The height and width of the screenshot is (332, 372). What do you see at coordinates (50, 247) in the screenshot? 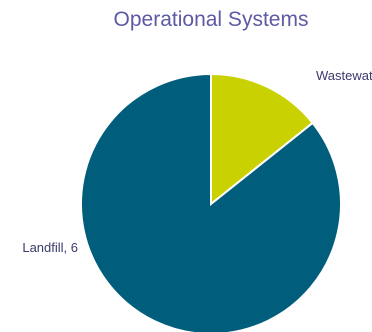
I see `data-label-landfill: Landfill, 6` at bounding box center [50, 247].